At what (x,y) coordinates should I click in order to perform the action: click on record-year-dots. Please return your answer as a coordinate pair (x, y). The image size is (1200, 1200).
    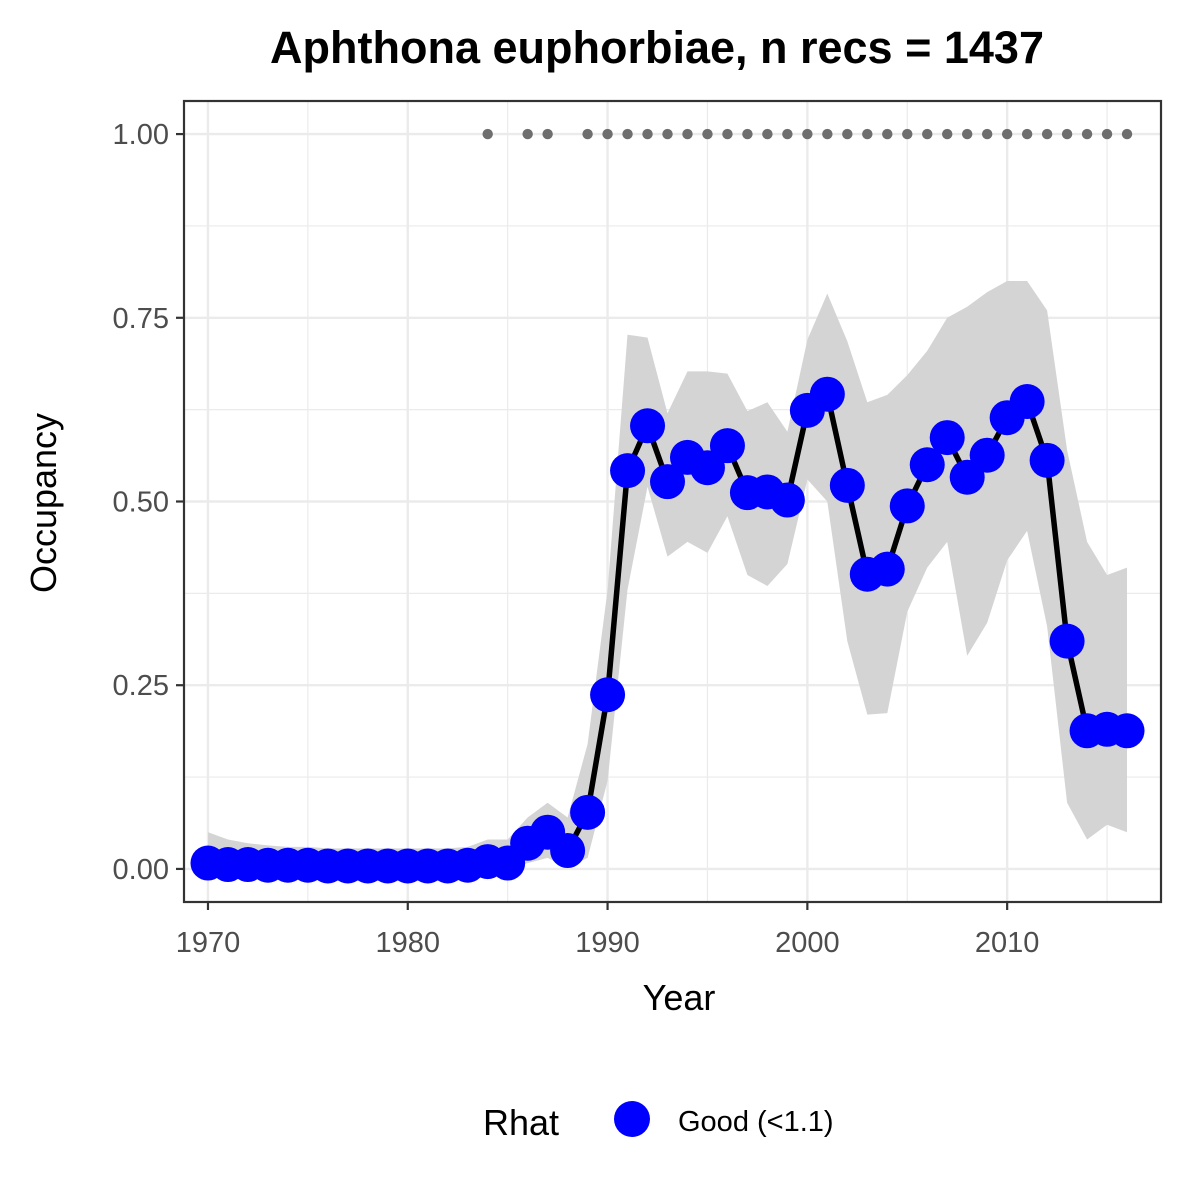
    Looking at the image, I should click on (807, 134).